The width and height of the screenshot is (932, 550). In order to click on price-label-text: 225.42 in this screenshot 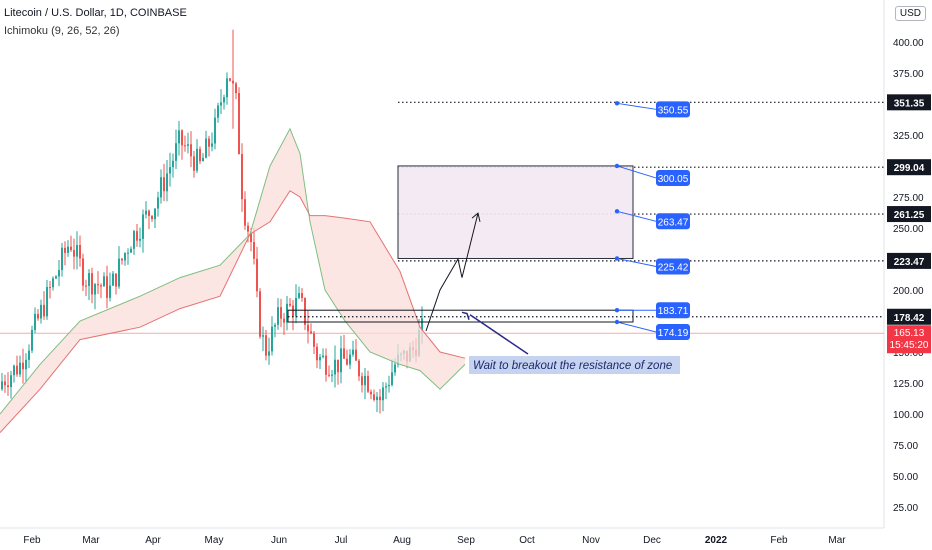, I will do `click(673, 267)`.